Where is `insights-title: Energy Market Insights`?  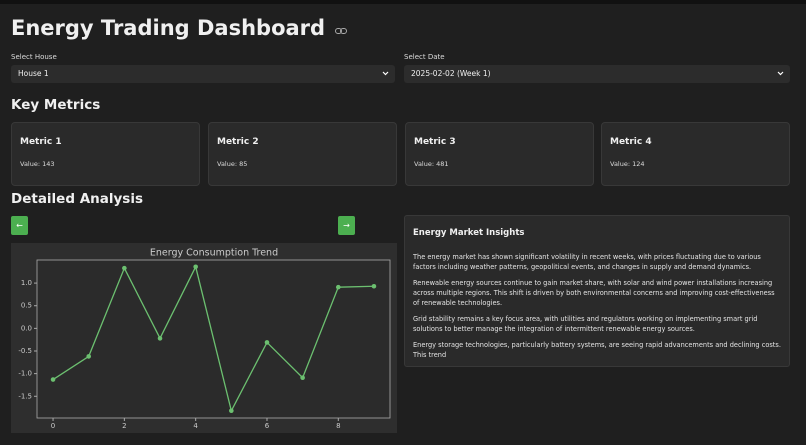
insights-title: Energy Market Insights is located at coordinates (469, 233).